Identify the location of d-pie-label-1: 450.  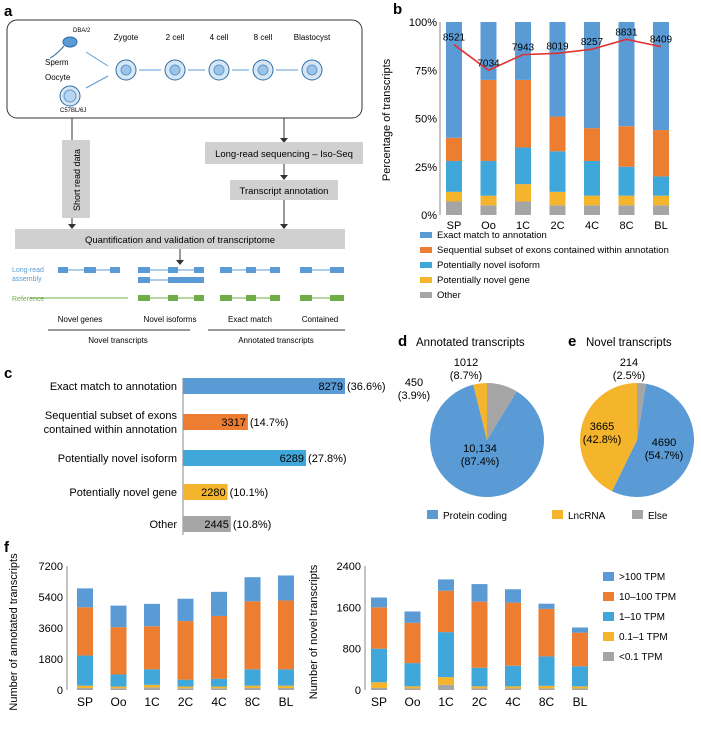
(414, 383).